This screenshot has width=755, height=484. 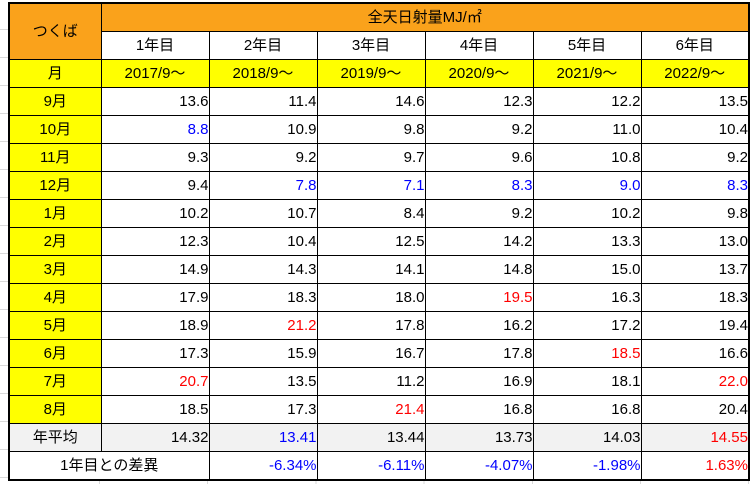 I want to click on row-header-month: 8月, so click(x=55, y=409).